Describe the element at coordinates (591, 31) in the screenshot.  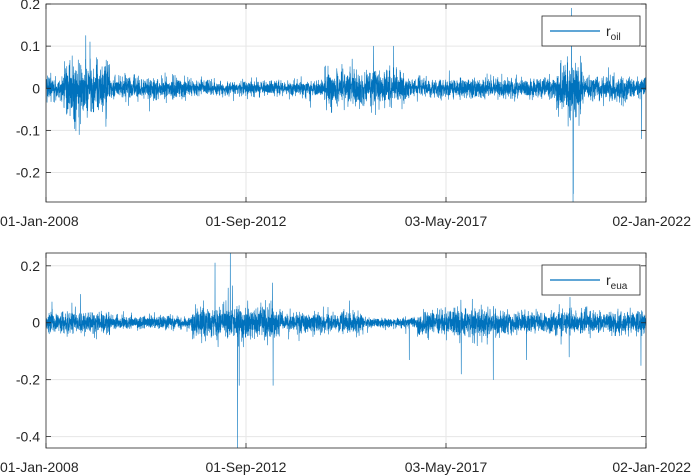
I see `legend: roil` at that location.